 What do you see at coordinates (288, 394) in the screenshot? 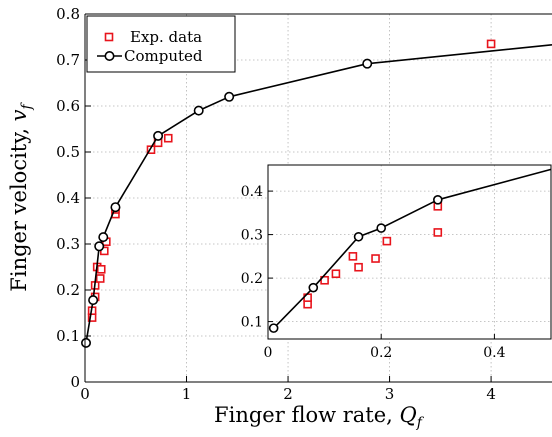
I see `main-x-tick-label-2: 2` at bounding box center [288, 394].